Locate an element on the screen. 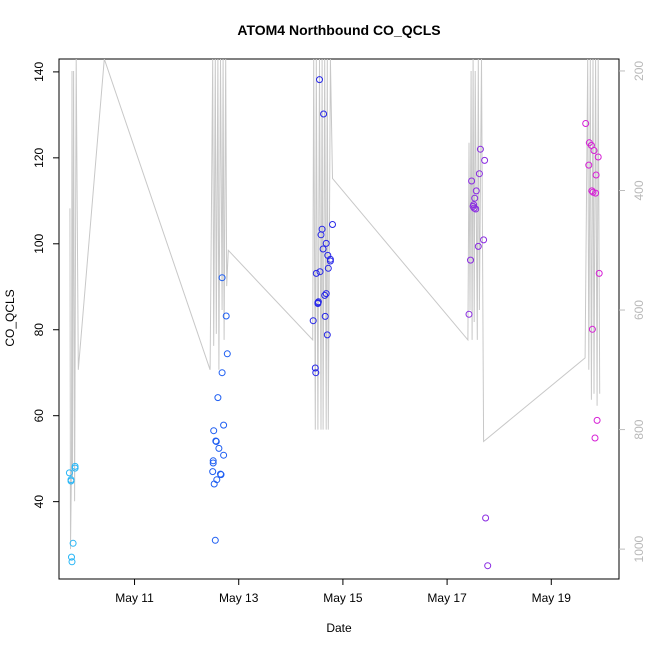 The width and height of the screenshot is (650, 650). y2-tick-label: 600 is located at coordinates (639, 310).